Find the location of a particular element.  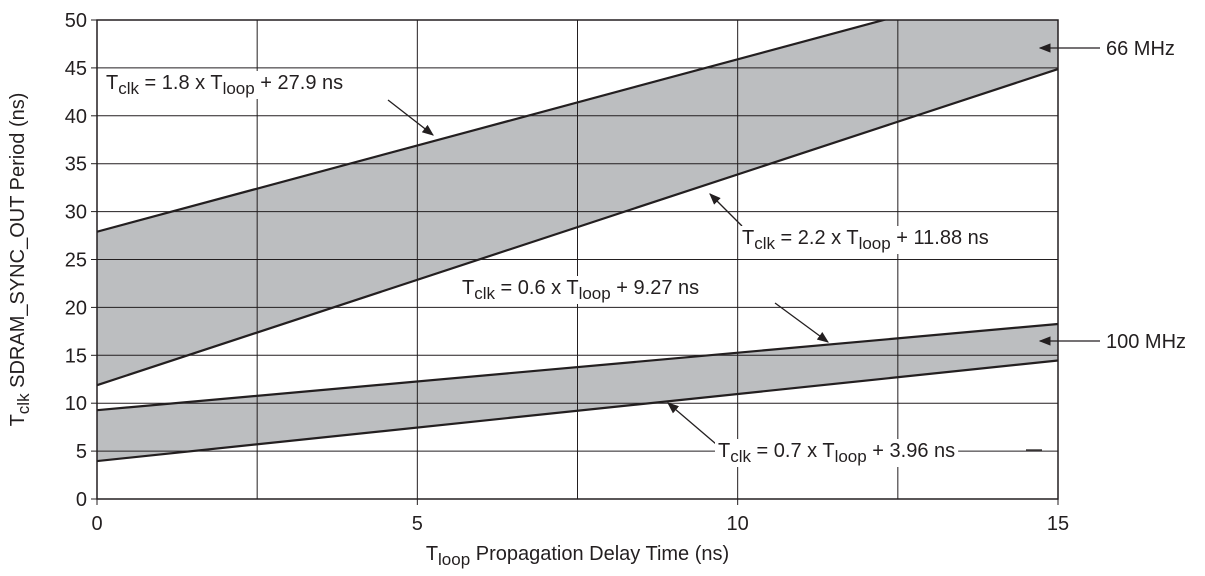

y-tick-label: 25 is located at coordinates (76, 261).